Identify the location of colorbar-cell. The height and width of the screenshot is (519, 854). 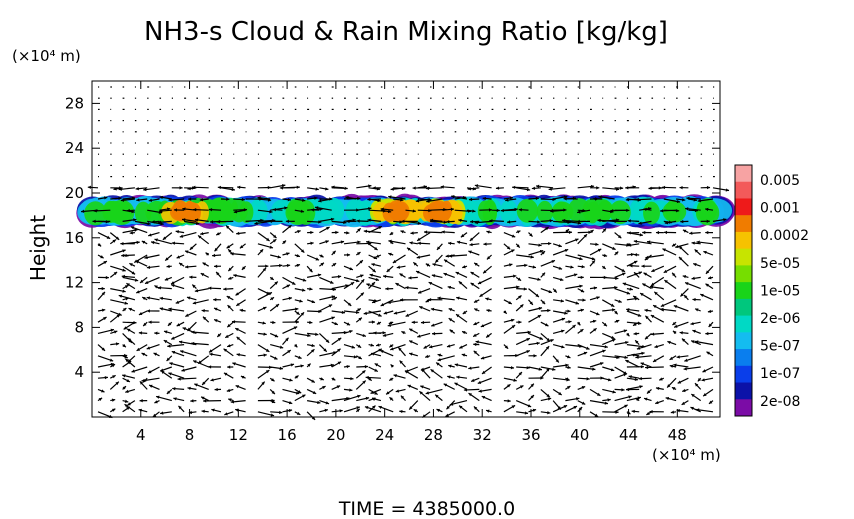
(743, 207).